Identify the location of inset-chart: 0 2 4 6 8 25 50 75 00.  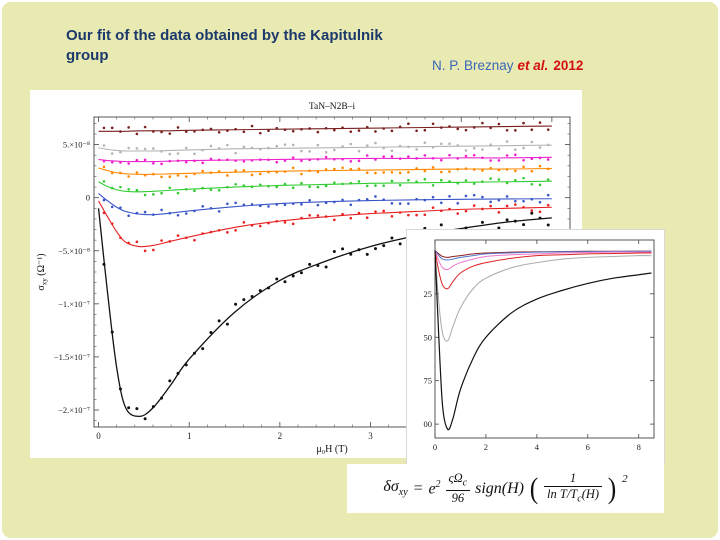
(539, 345).